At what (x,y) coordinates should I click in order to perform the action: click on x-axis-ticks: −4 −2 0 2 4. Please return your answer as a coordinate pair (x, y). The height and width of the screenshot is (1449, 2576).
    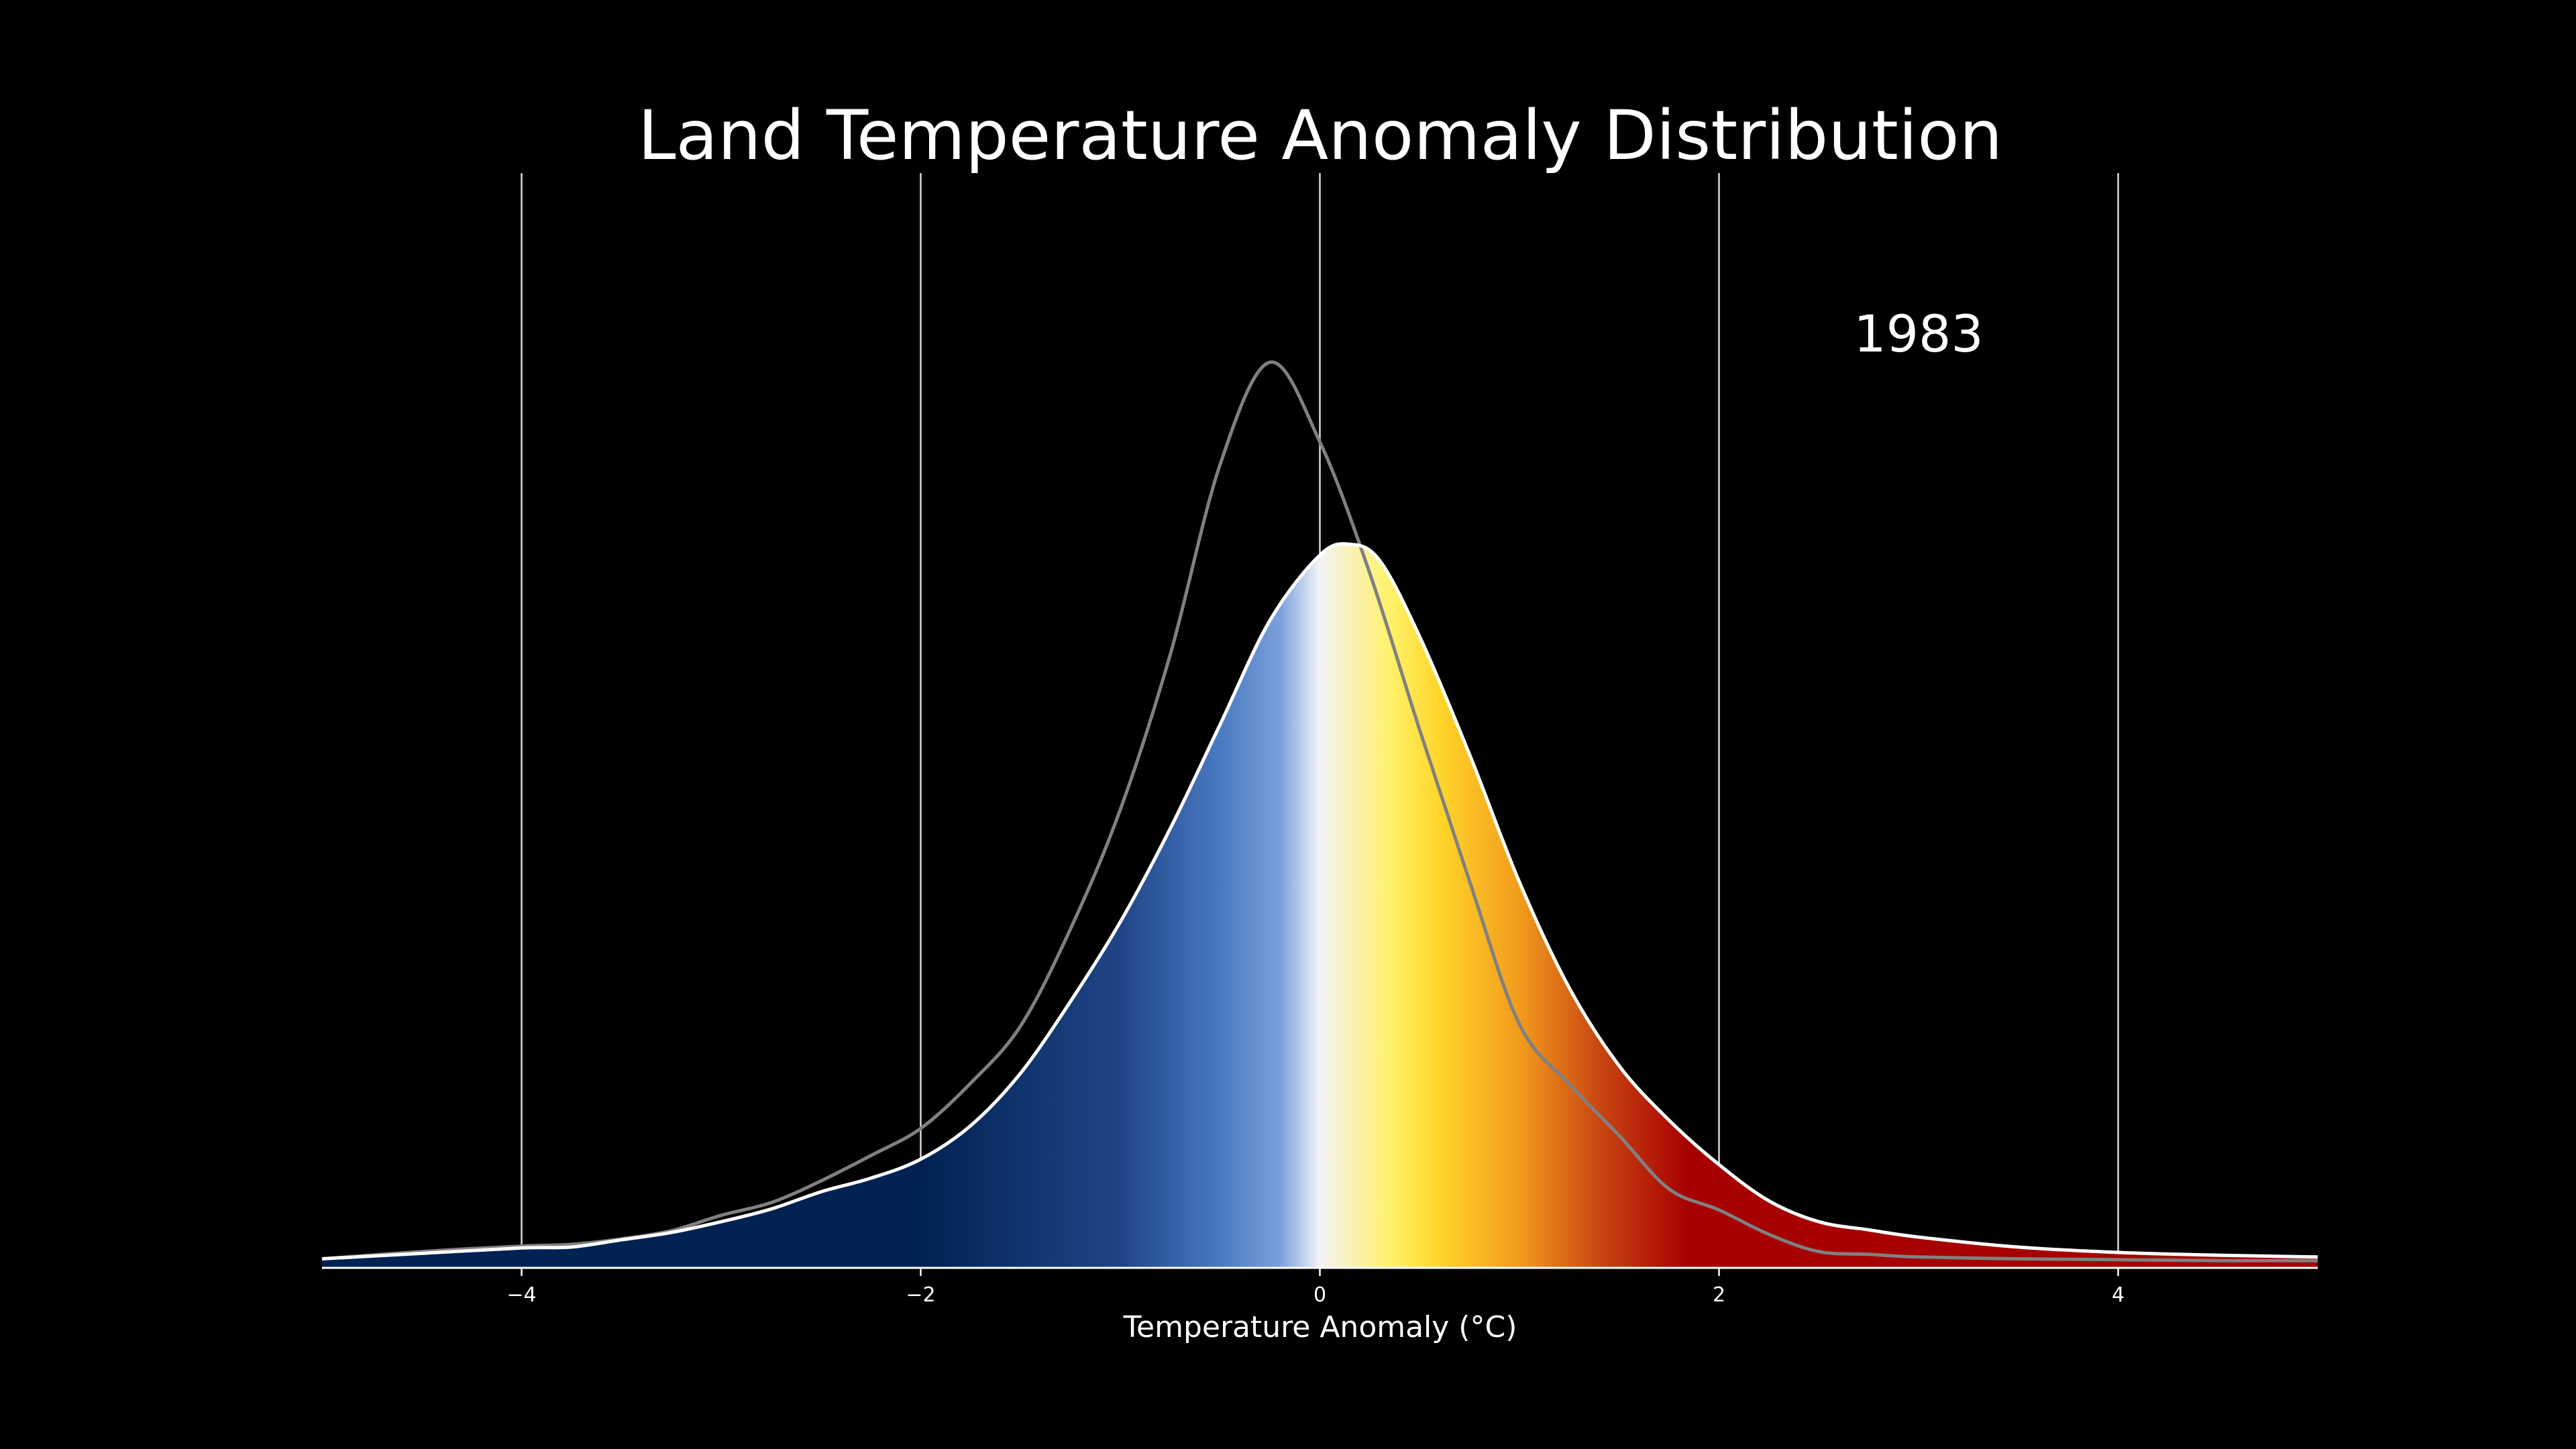
    Looking at the image, I should click on (1315, 1287).